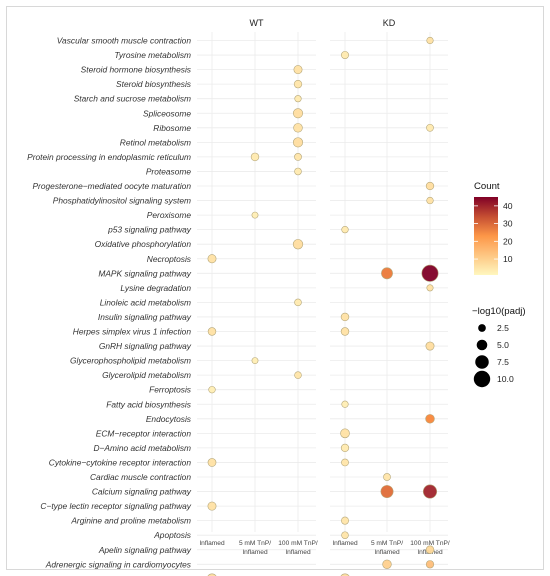 Image resolution: width=550 pixels, height=576 pixels. What do you see at coordinates (486, 236) in the screenshot?
I see `color-bar` at bounding box center [486, 236].